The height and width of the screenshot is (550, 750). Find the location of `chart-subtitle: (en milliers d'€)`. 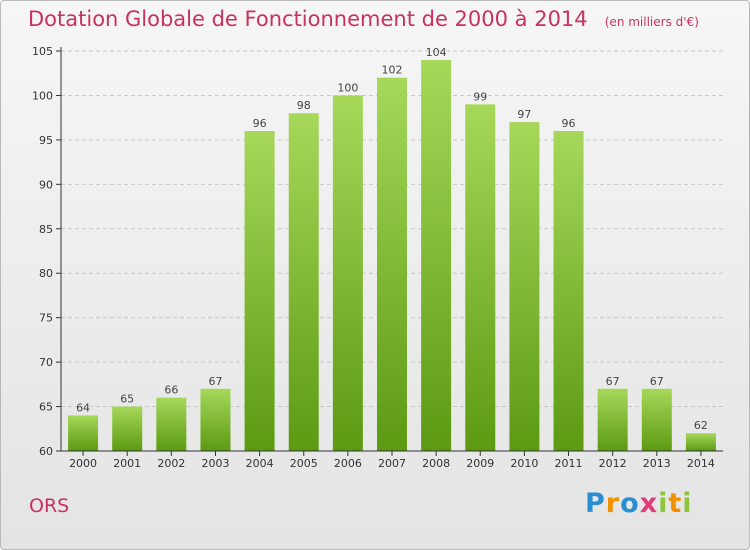

chart-subtitle: (en milliers d'€) is located at coordinates (651, 22).